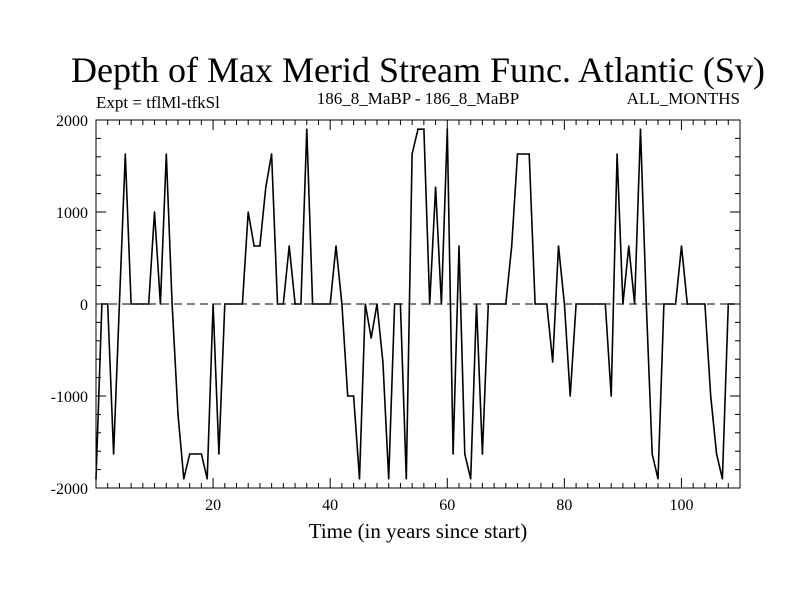  I want to click on y-tick-label: -2000, so click(69, 489).